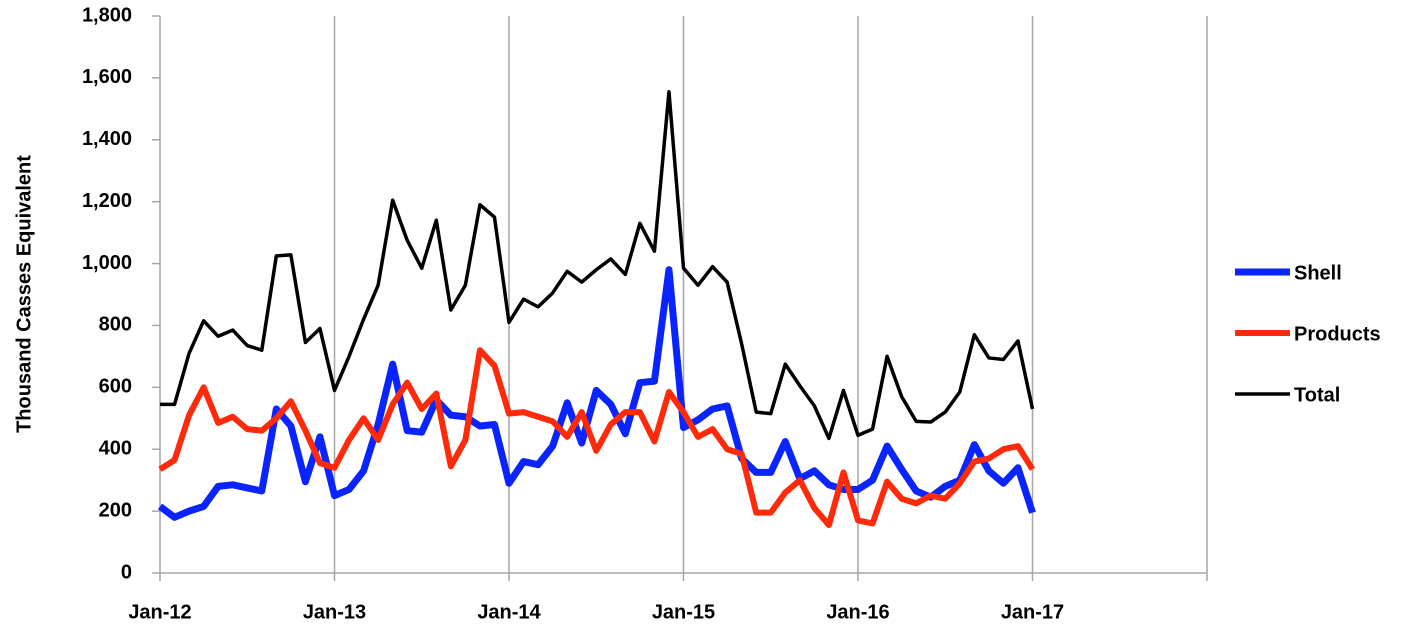  I want to click on y-tick-label: 1,200, so click(107, 201).